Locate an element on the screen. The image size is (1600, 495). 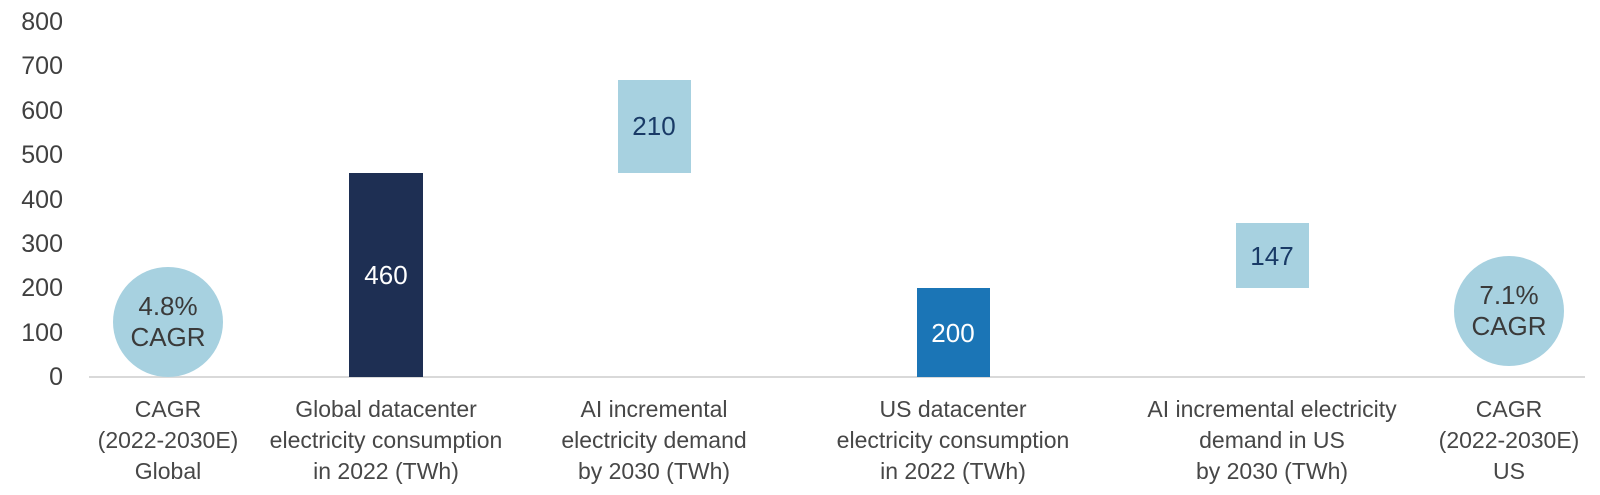
bar-value-label: 147 is located at coordinates (1272, 255).